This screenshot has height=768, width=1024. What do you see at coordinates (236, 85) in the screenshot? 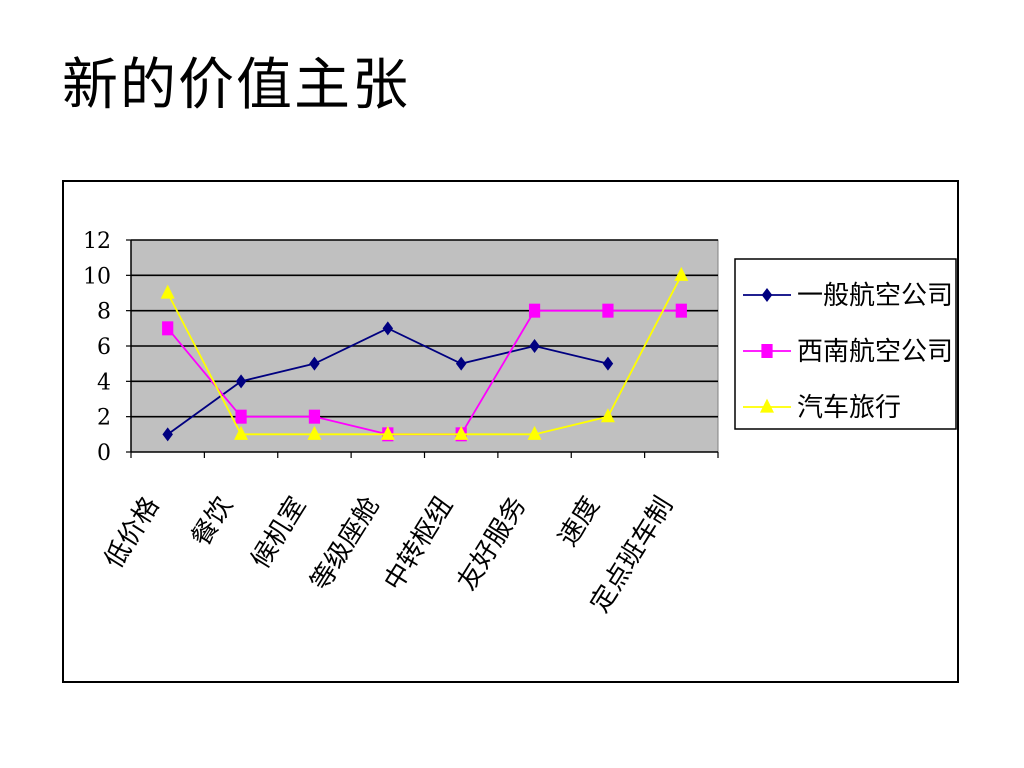
I see `slide-title: 新的价值主张` at bounding box center [236, 85].